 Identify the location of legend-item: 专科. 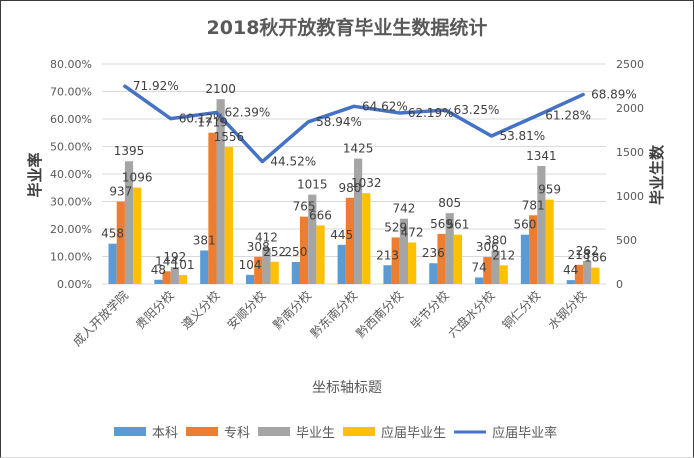
(218, 433).